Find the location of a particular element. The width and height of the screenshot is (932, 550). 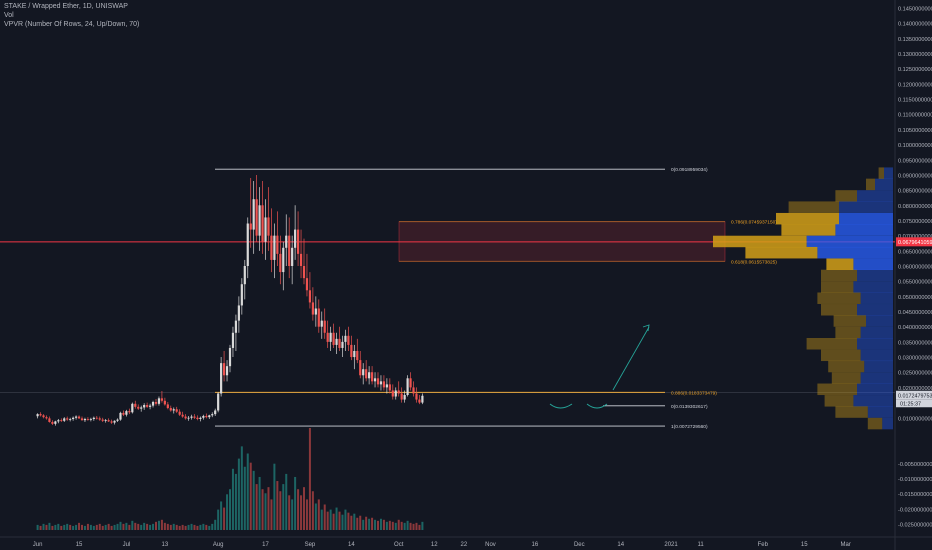

y-tick-label: -0.0200000000 is located at coordinates (915, 510).